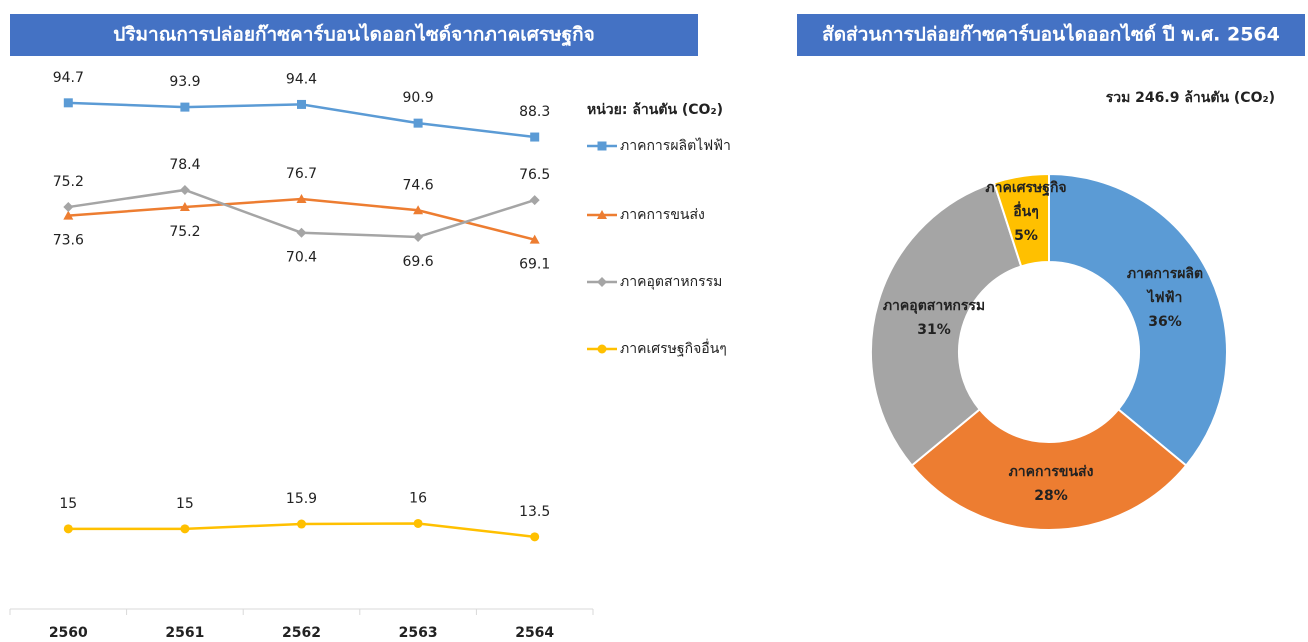 The height and width of the screenshot is (642, 1308). What do you see at coordinates (534, 175) in the screenshot?
I see `data-label: 76.5` at bounding box center [534, 175].